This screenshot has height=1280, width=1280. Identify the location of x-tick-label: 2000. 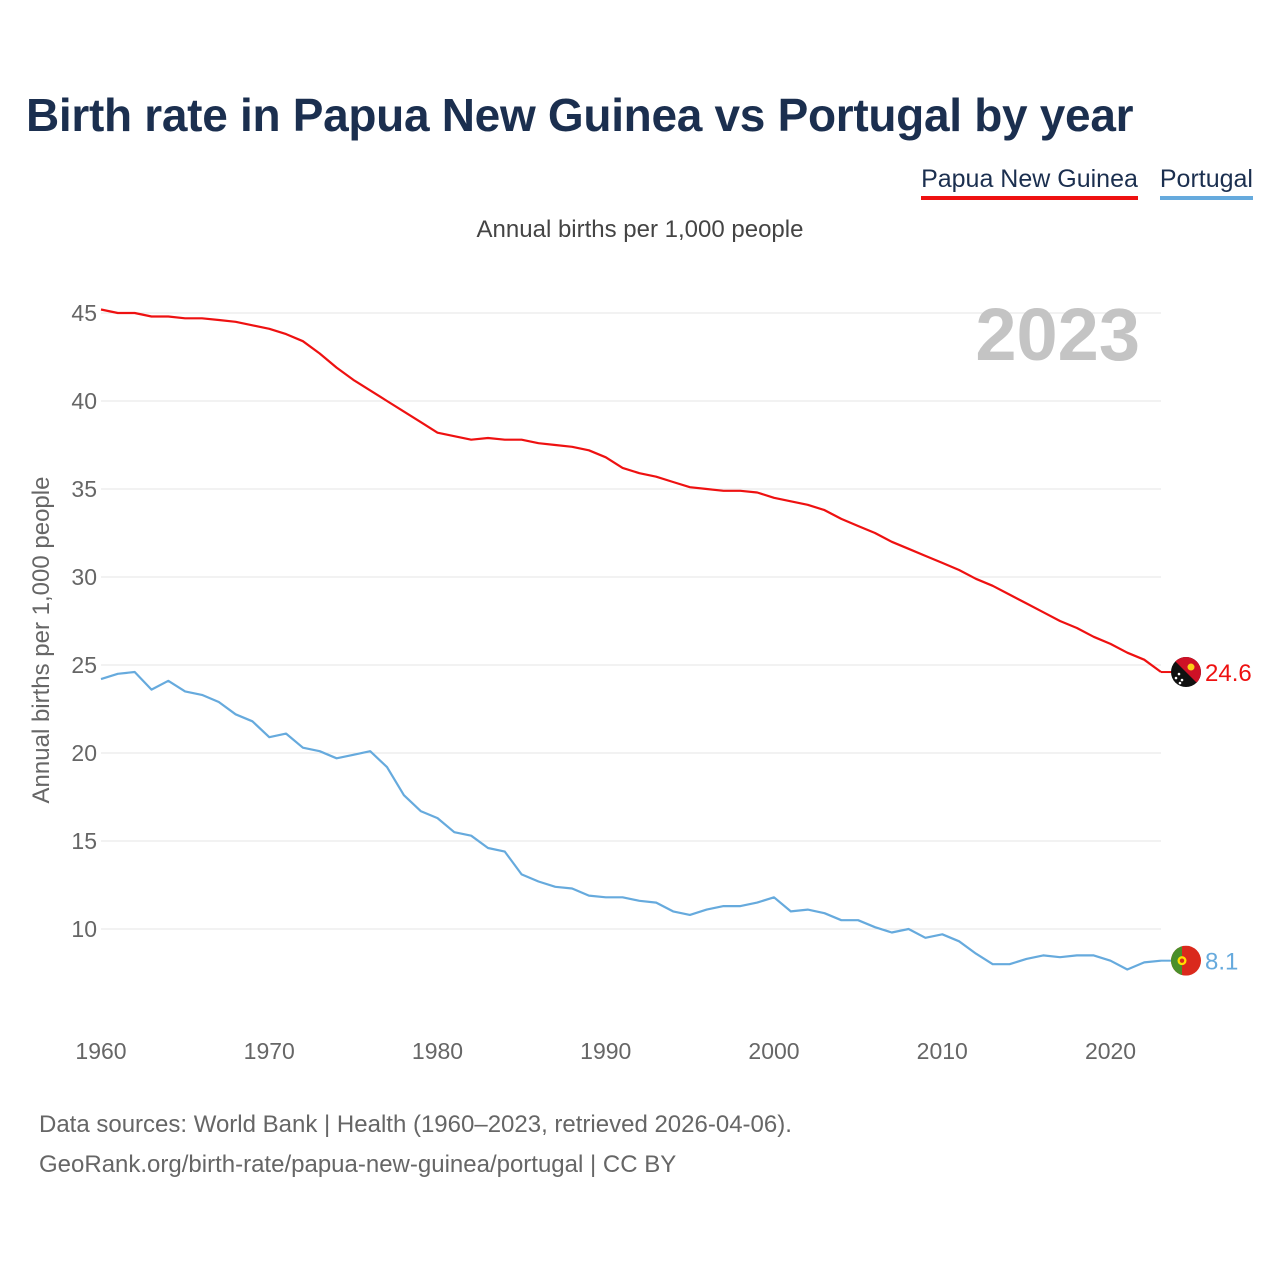
(773, 1051).